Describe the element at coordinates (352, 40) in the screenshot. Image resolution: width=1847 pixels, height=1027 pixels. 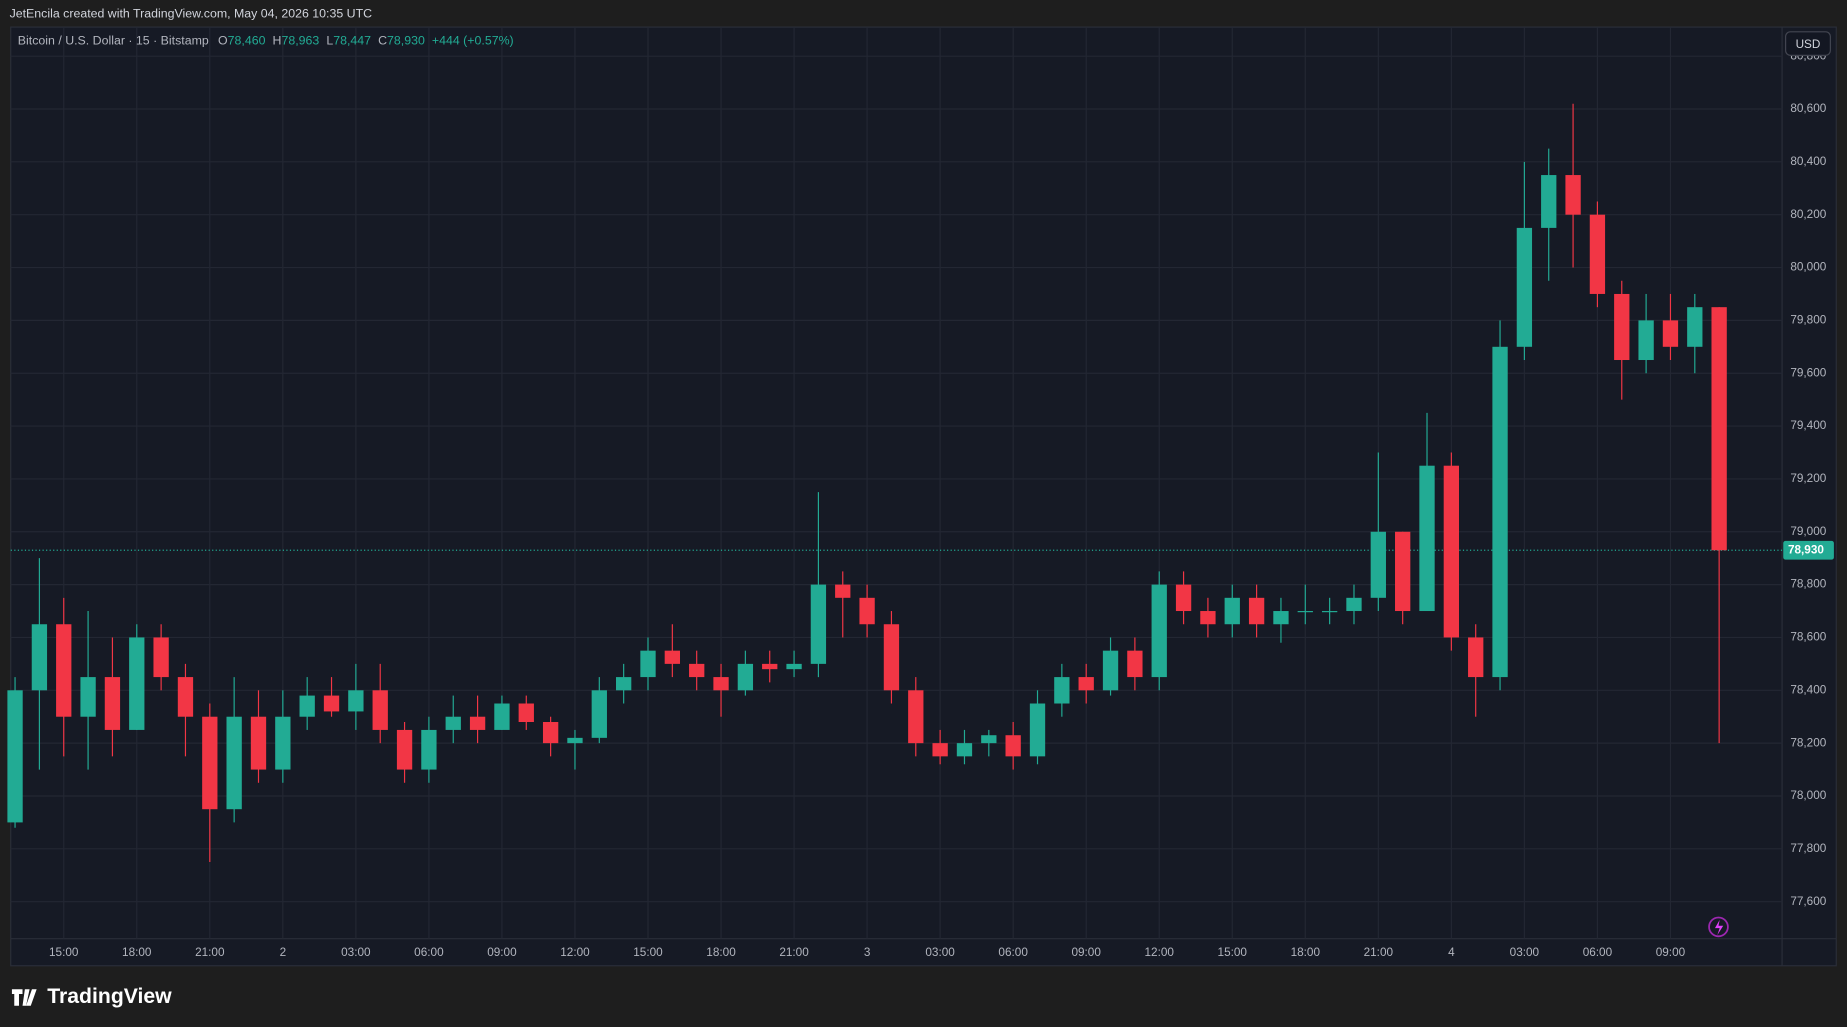
I see `ohlc-value: 78,447` at that location.